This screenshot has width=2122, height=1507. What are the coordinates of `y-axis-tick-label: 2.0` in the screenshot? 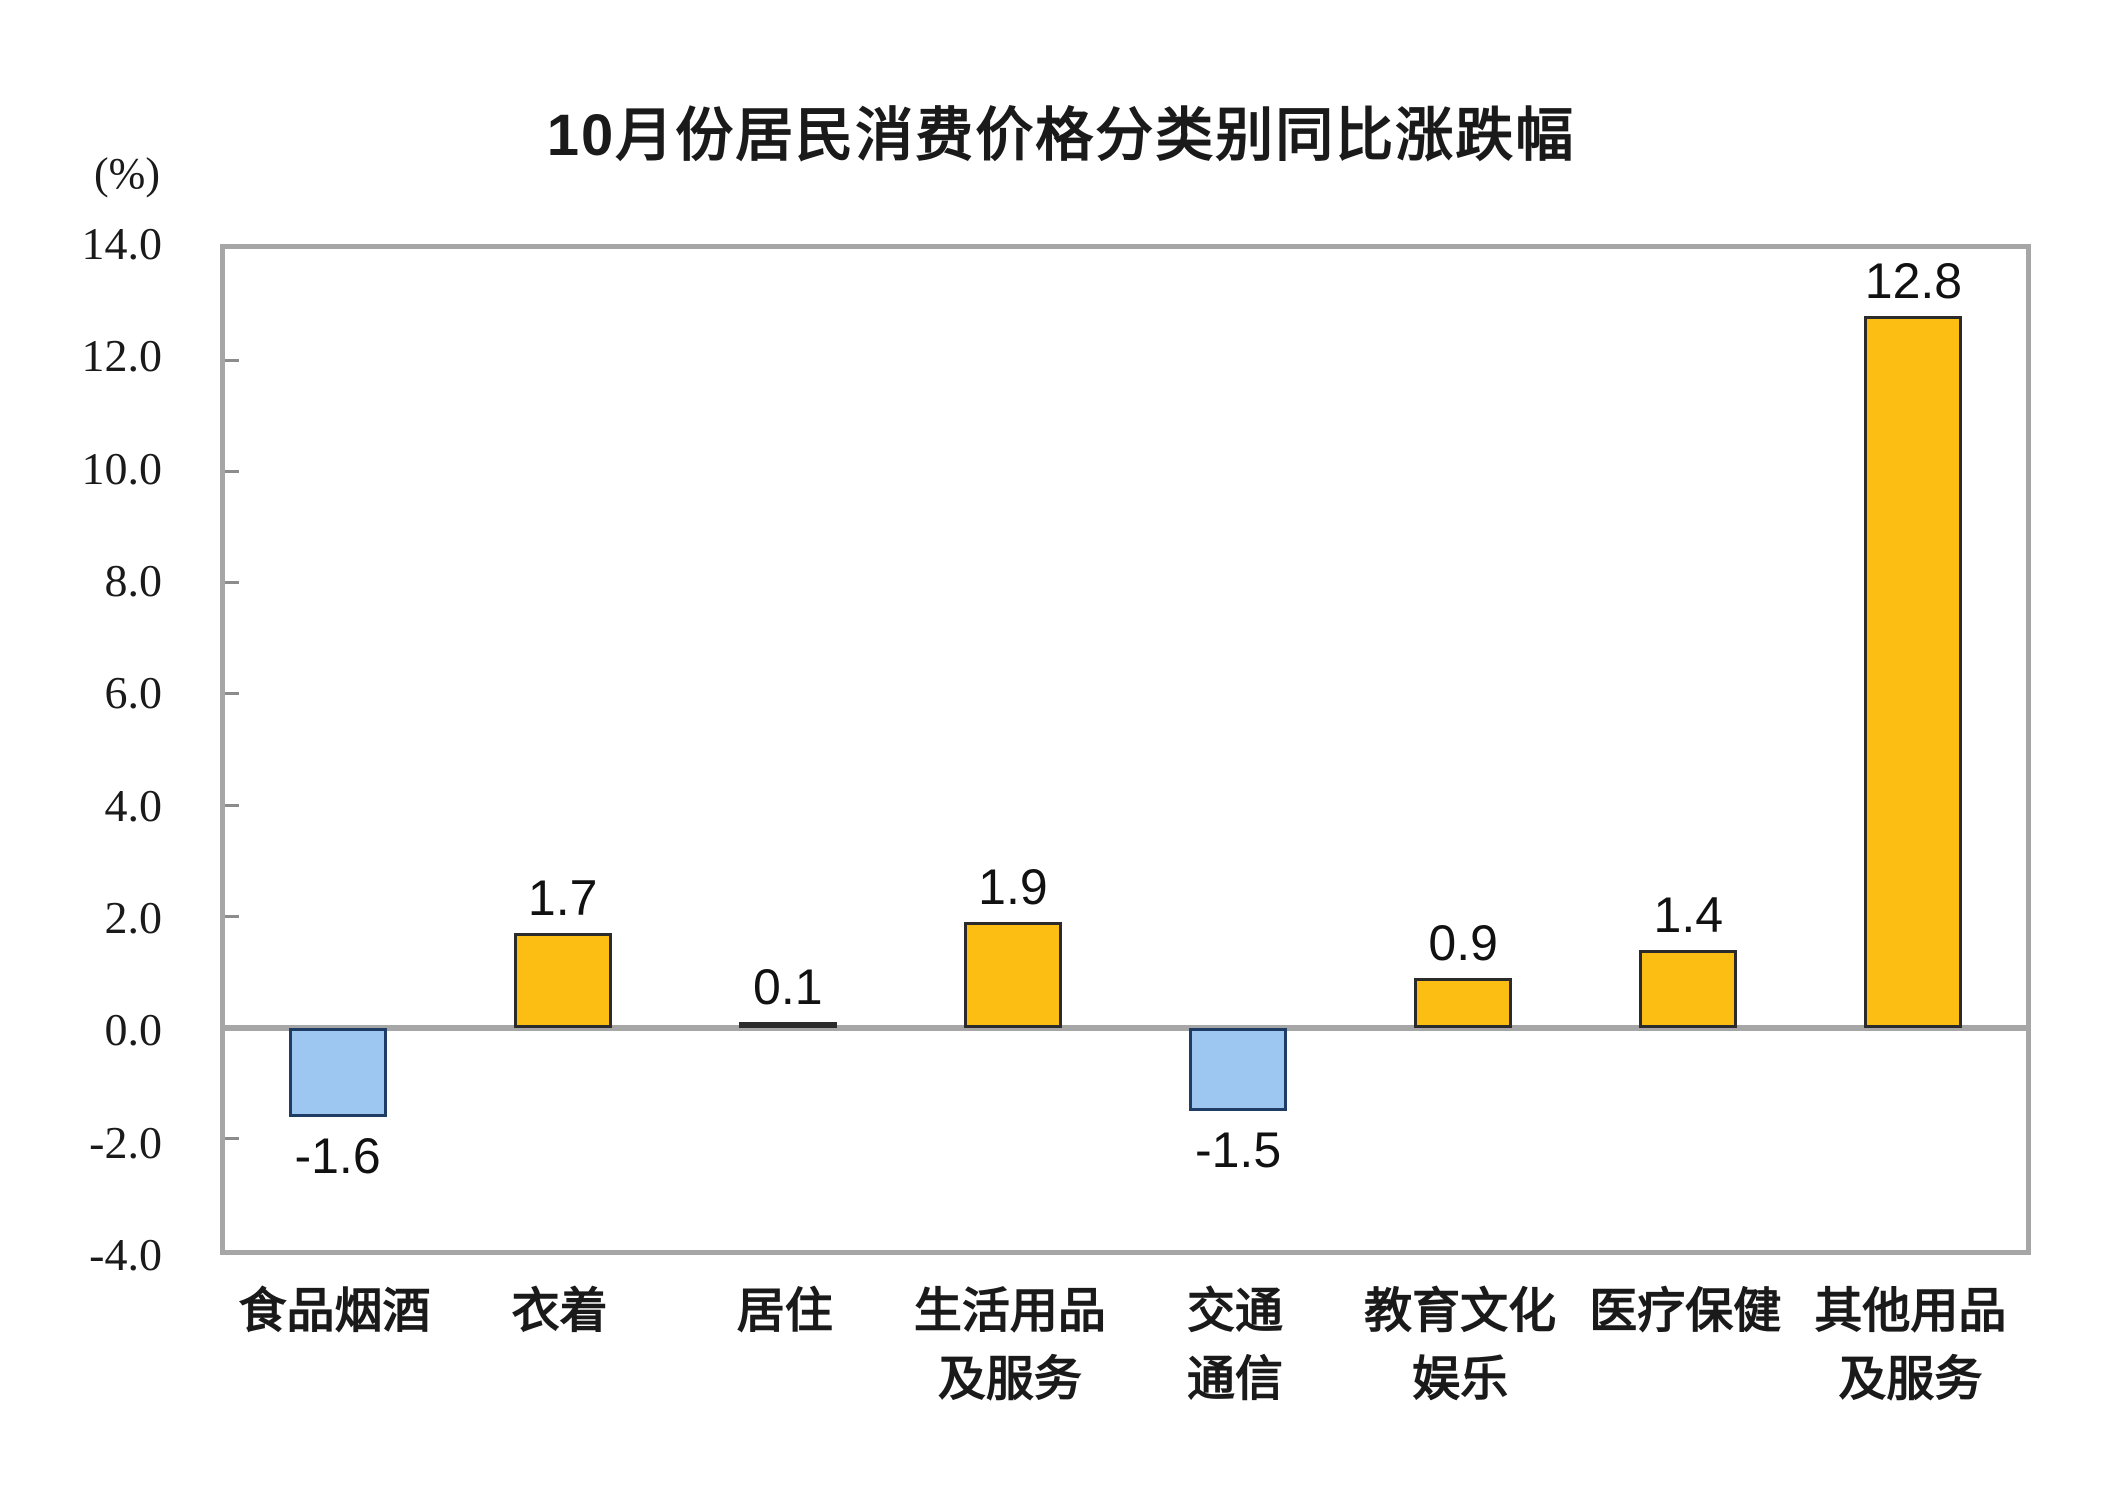 It's located at (133, 917).